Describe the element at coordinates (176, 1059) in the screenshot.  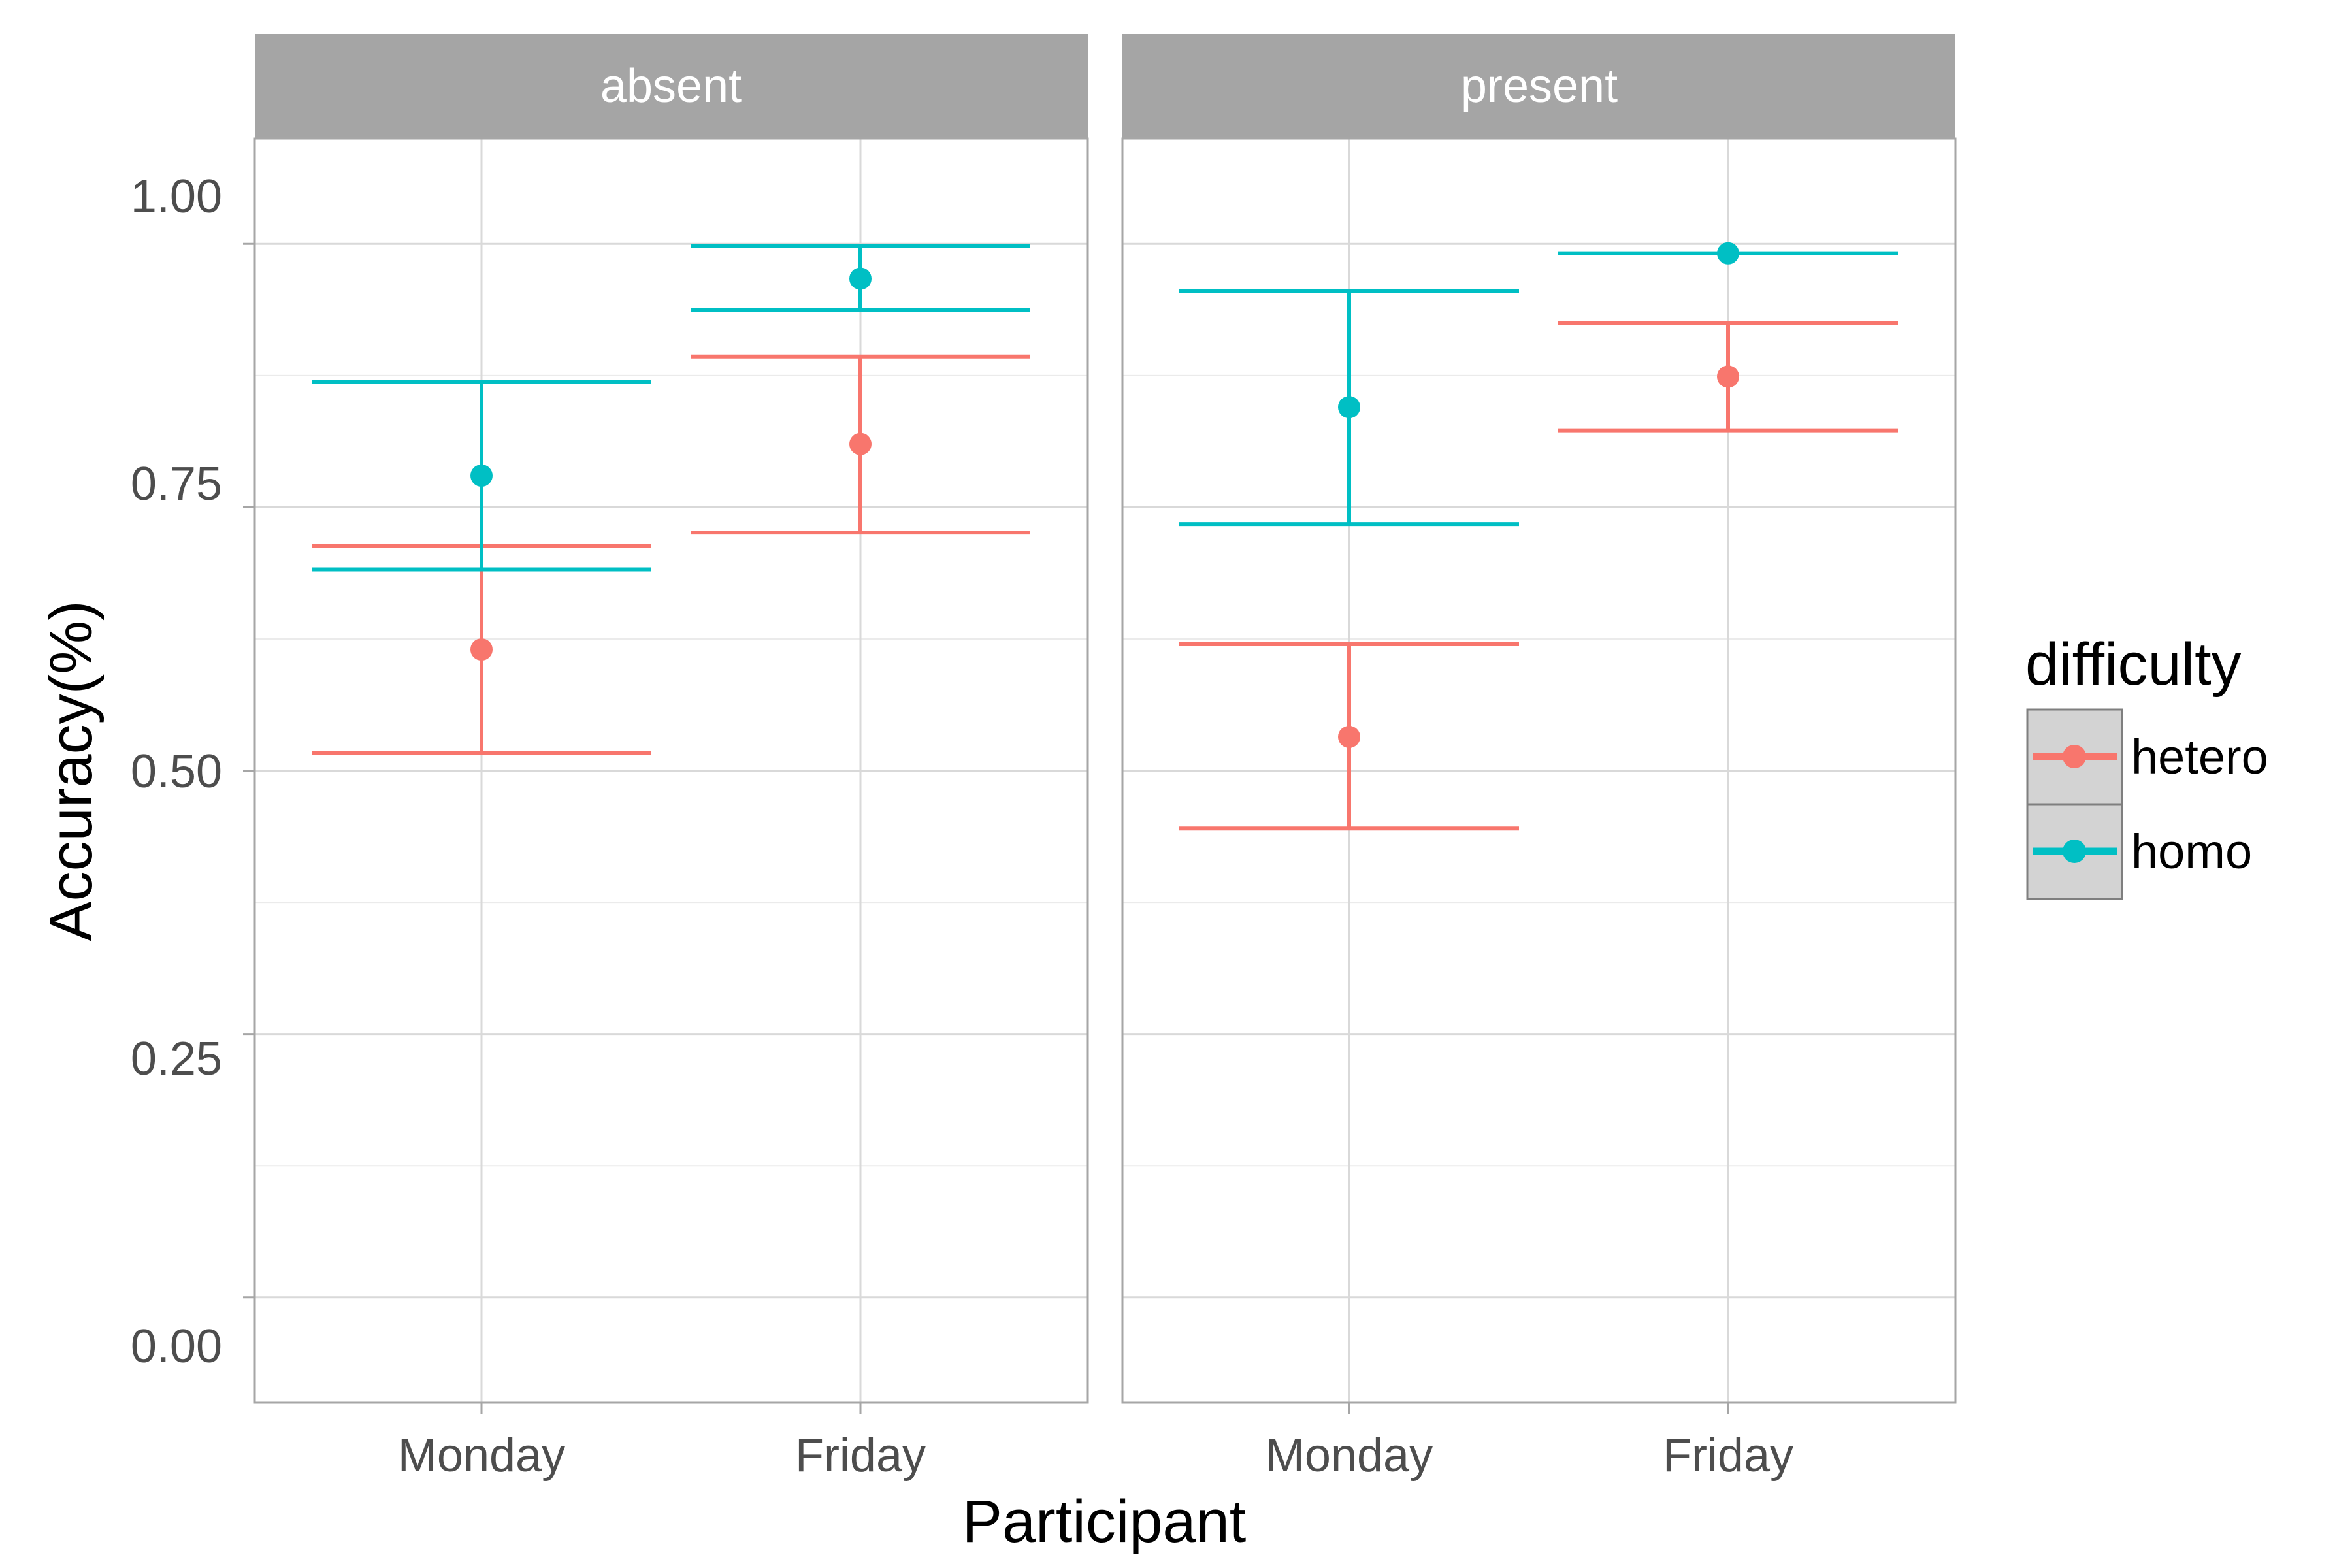
I see `y-tick-label-1: 0.25` at that location.